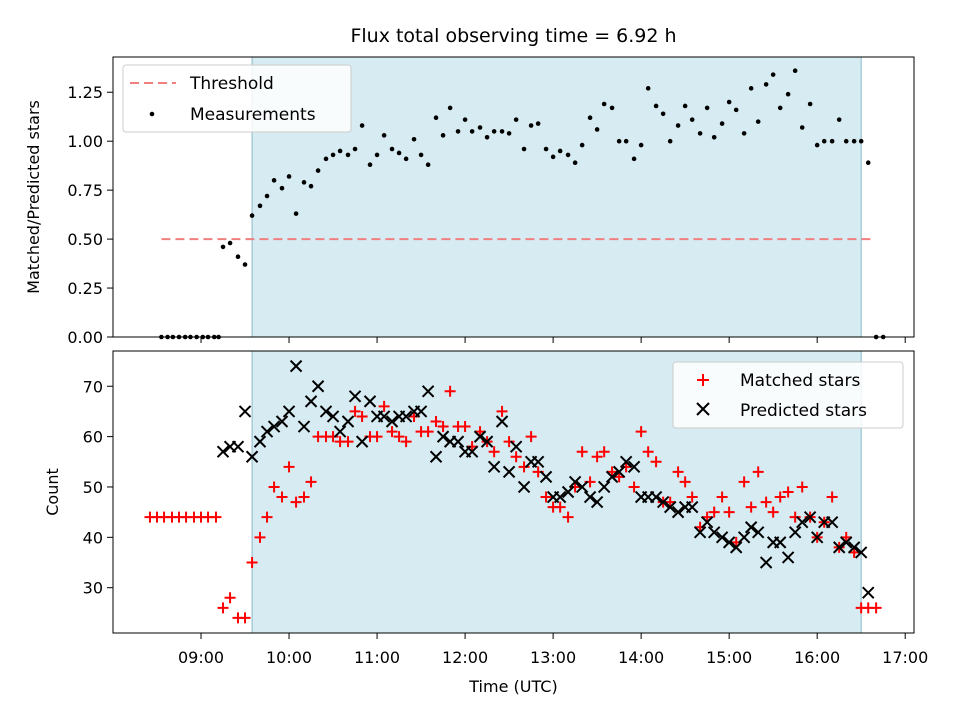 This screenshot has width=960, height=720. Describe the element at coordinates (90, 215) in the screenshot. I see `top-y-axis: 0.00 0.25 0.50 0.75 1.00 1.25` at that location.